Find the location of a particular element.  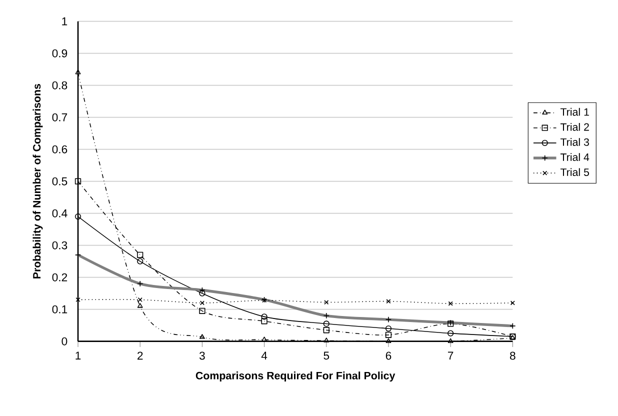

y-tick-label: 0.8 is located at coordinates (60, 85).